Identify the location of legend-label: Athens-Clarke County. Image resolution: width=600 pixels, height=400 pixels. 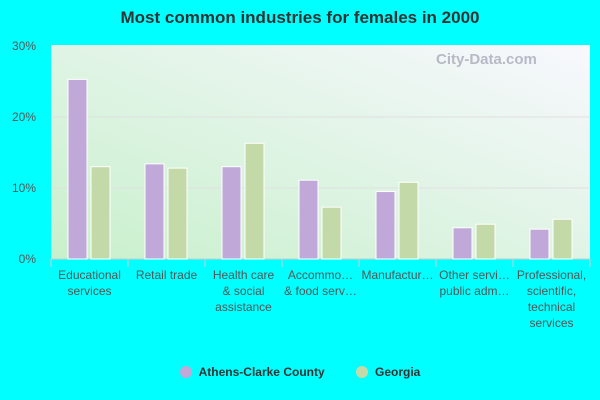
(261, 372).